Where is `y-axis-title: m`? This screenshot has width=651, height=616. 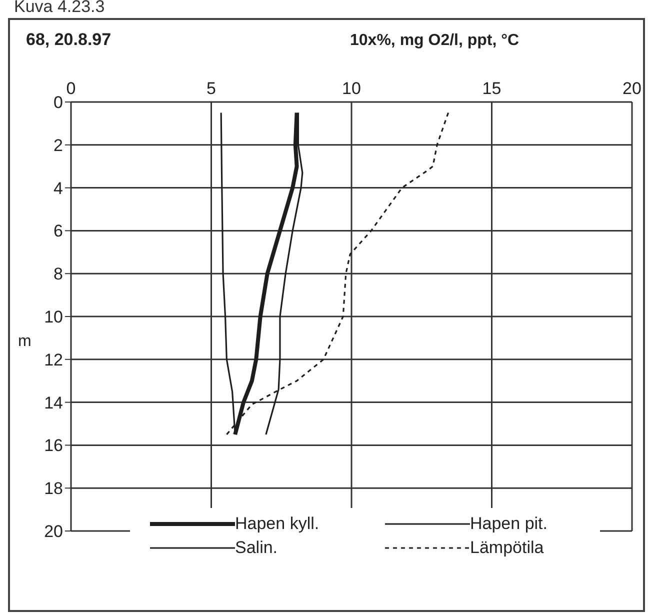 y-axis-title: m is located at coordinates (25, 342).